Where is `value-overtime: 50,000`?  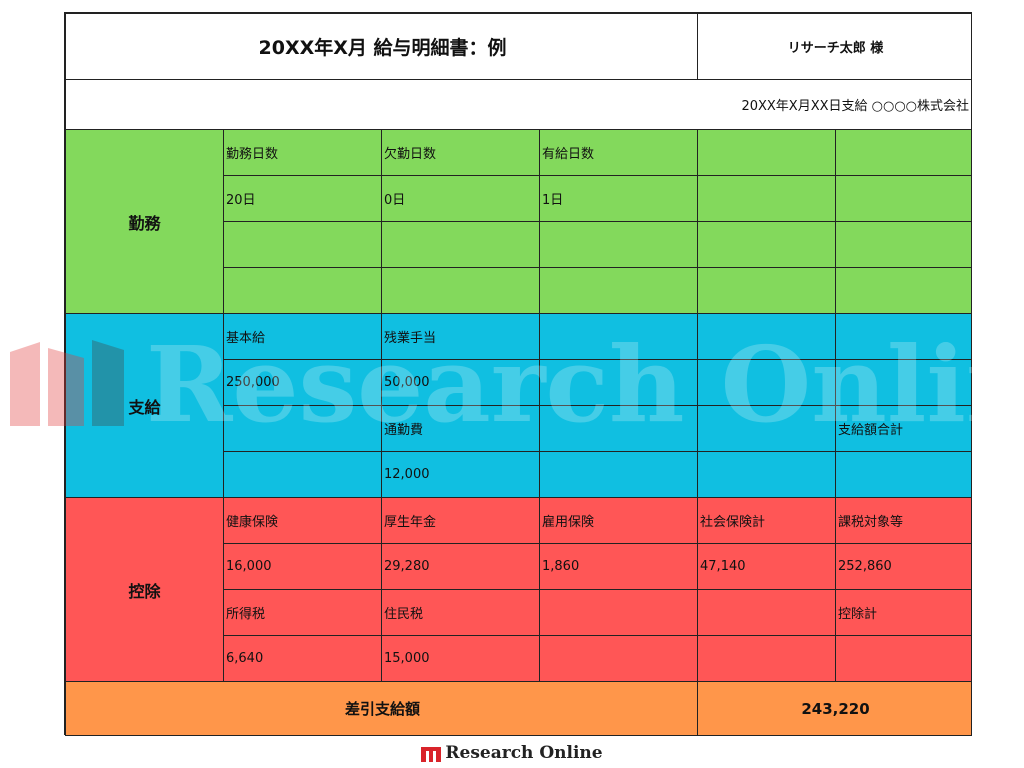
value-overtime: 50,000 is located at coordinates (460, 382).